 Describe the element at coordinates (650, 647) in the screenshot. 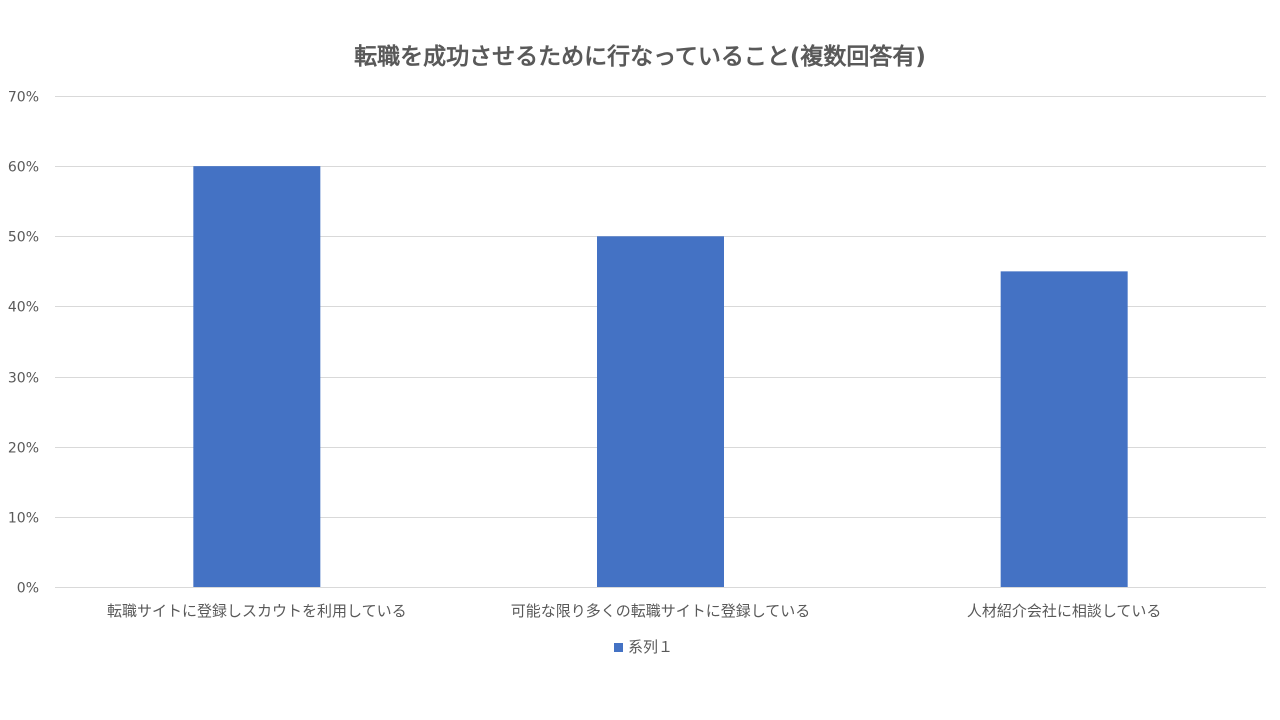

I see `legend-label: 系列１` at that location.